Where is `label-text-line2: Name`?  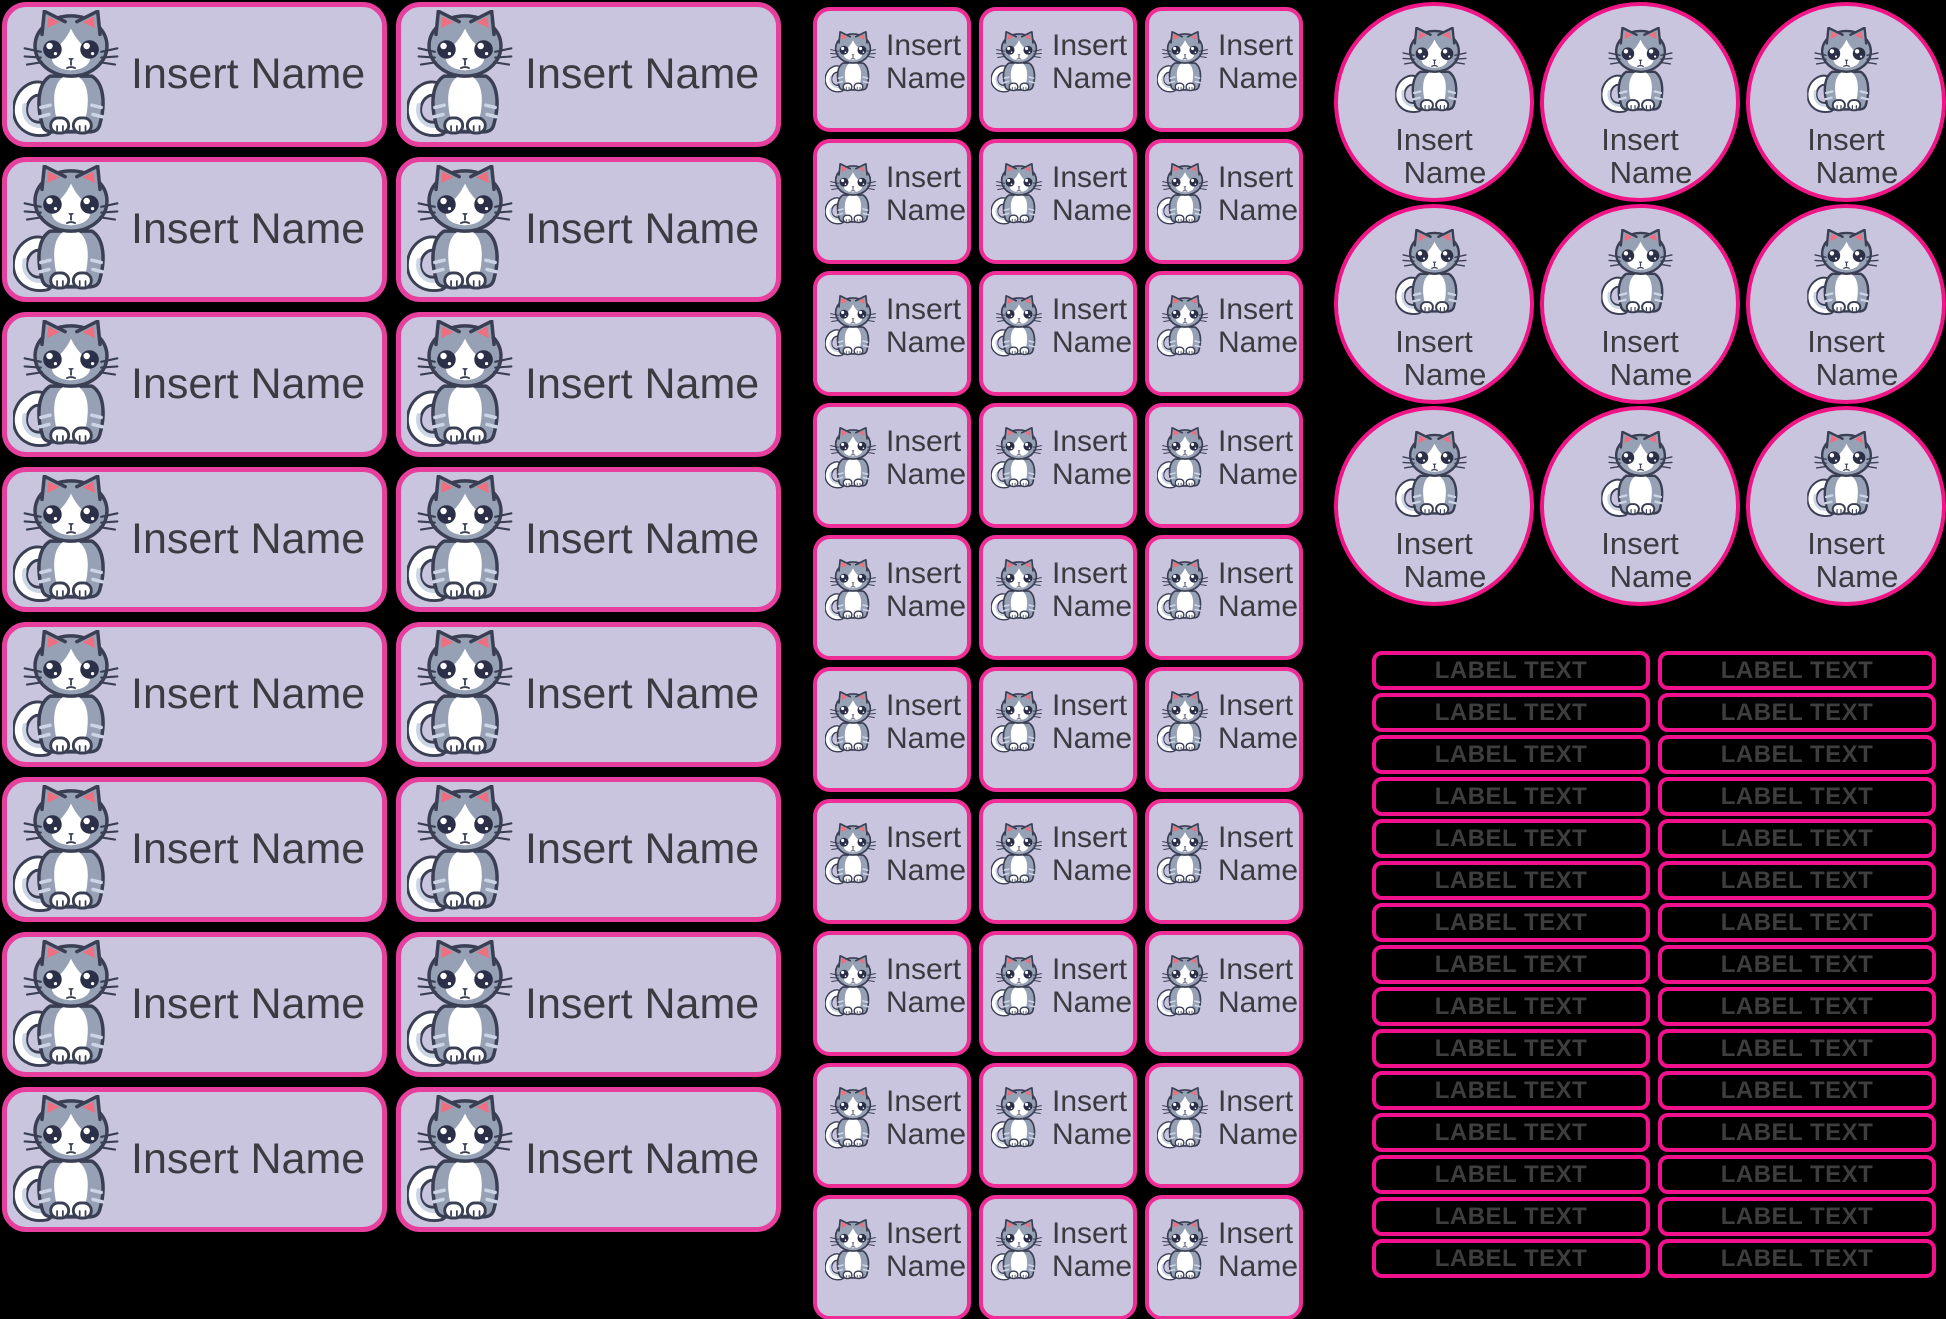
label-text-line2: Name is located at coordinates (1092, 606).